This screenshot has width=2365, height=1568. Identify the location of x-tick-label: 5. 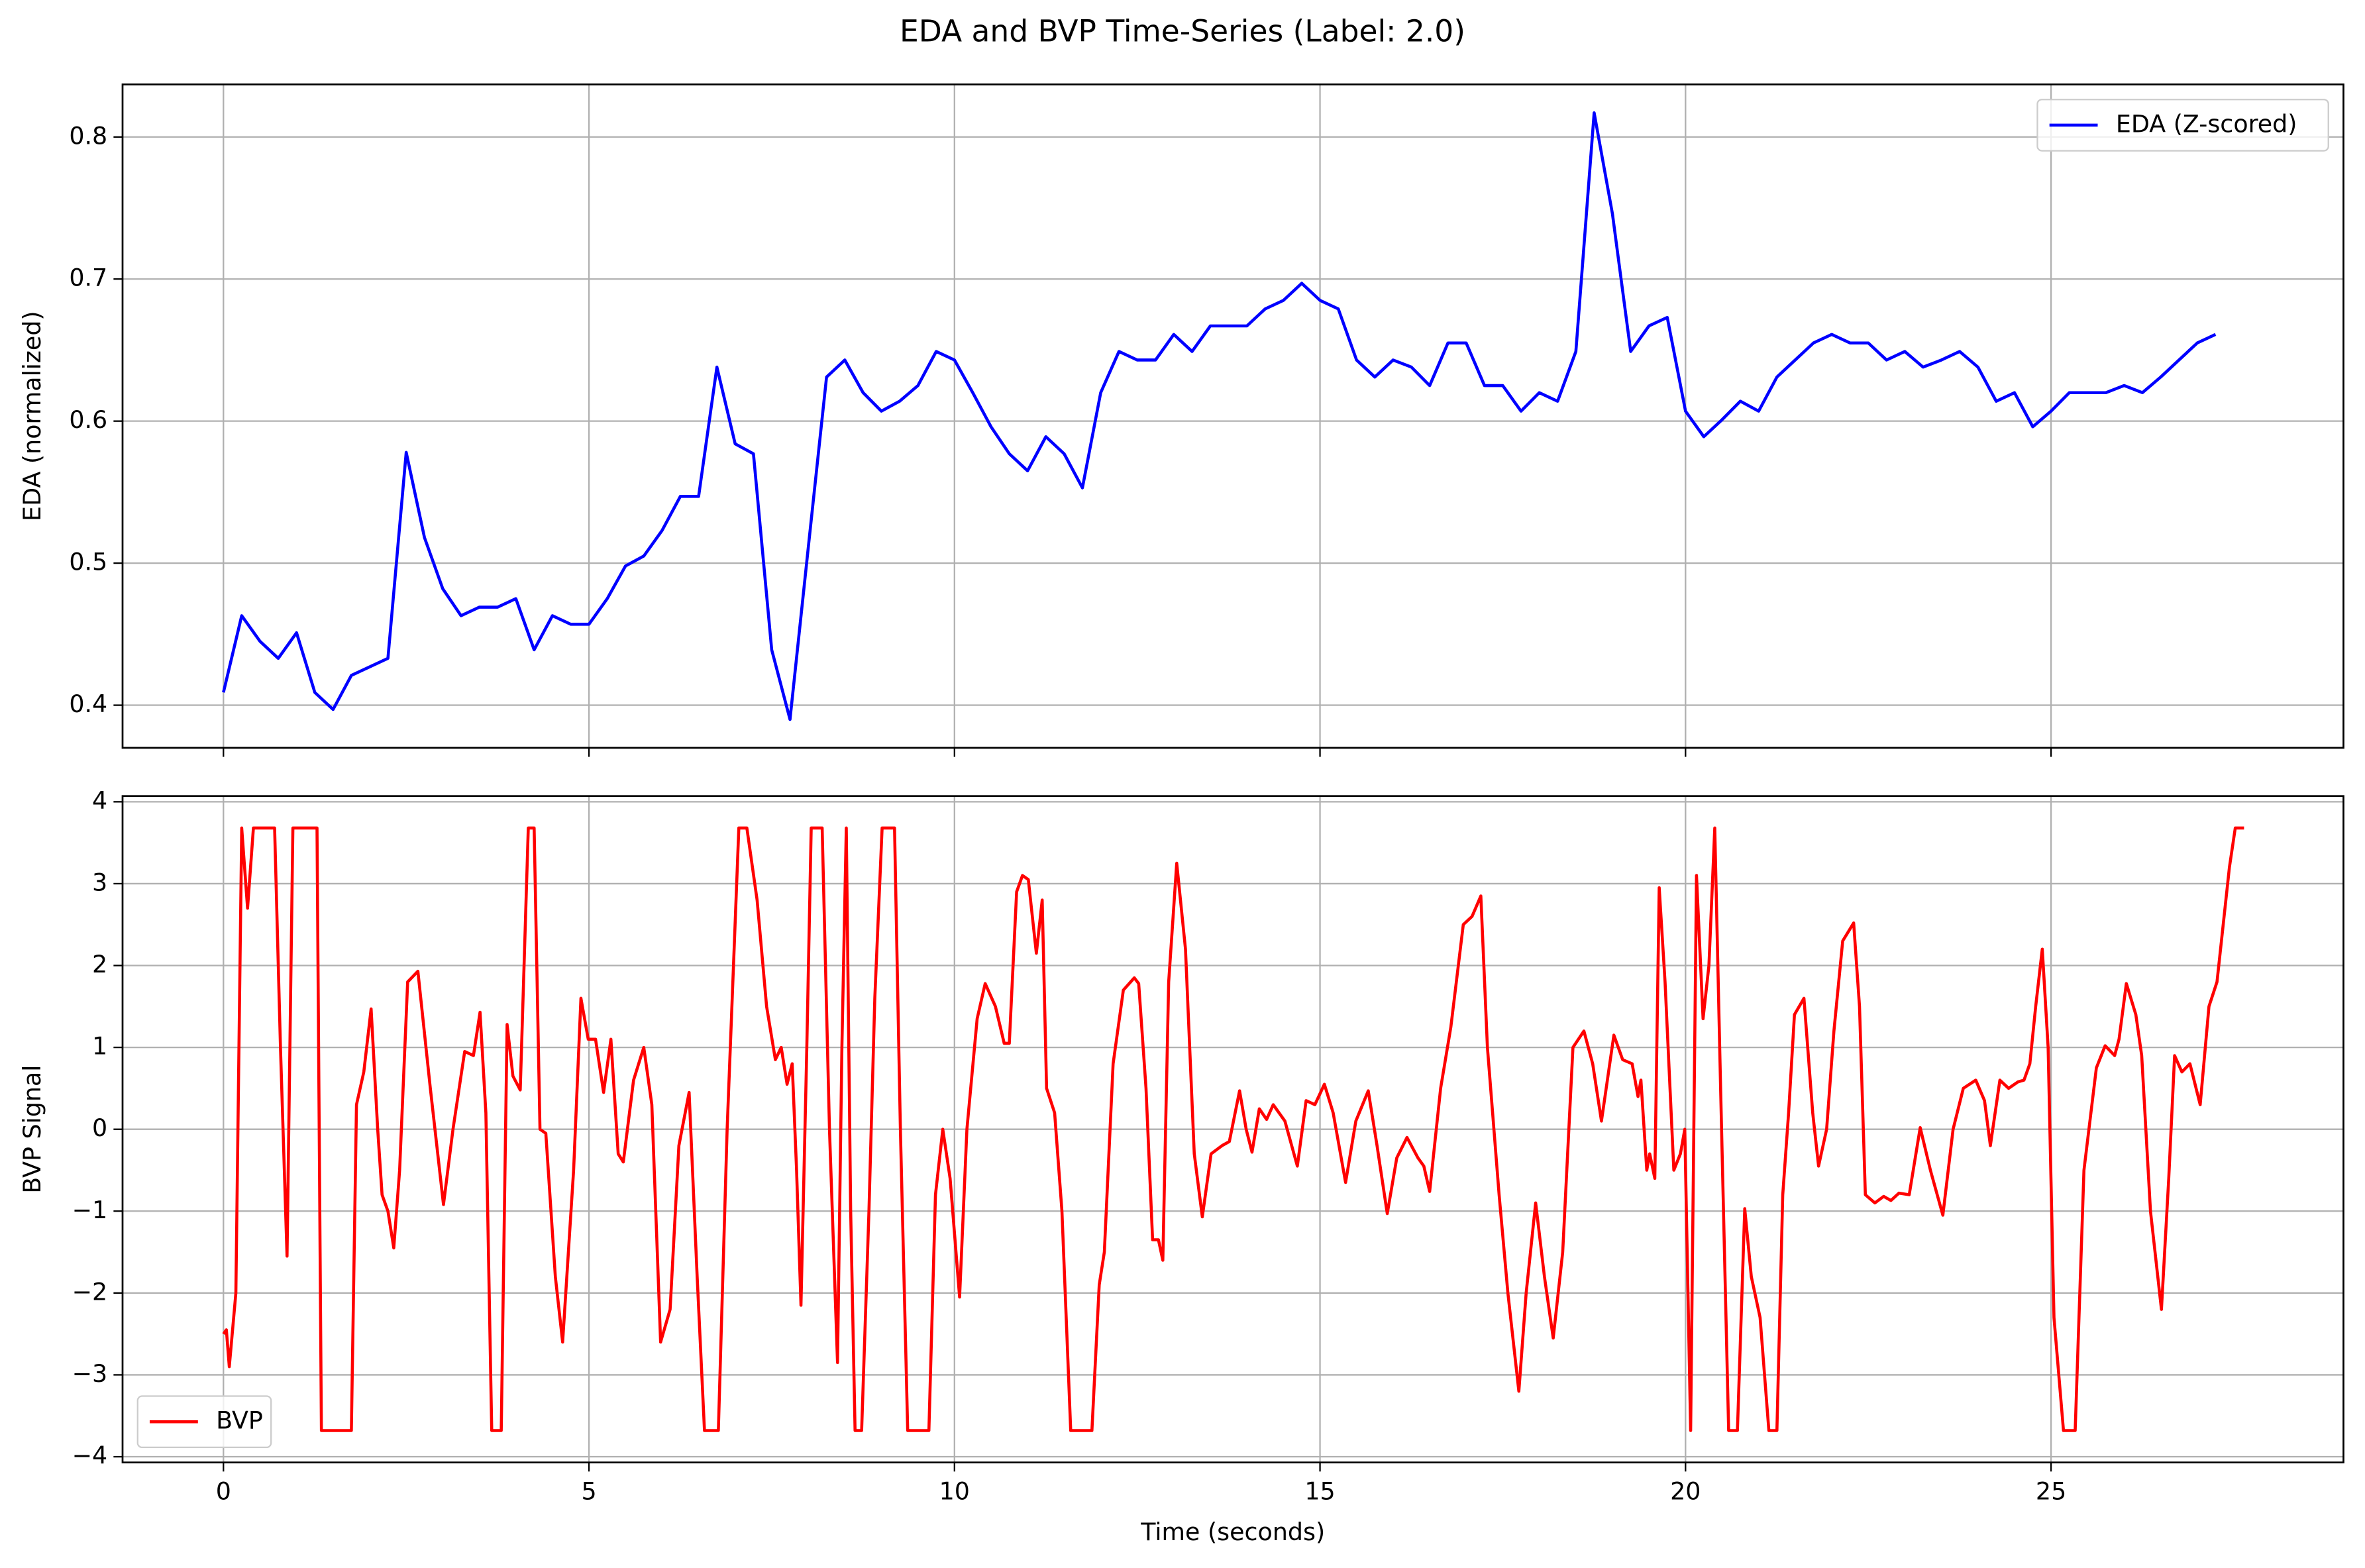
(588, 1491).